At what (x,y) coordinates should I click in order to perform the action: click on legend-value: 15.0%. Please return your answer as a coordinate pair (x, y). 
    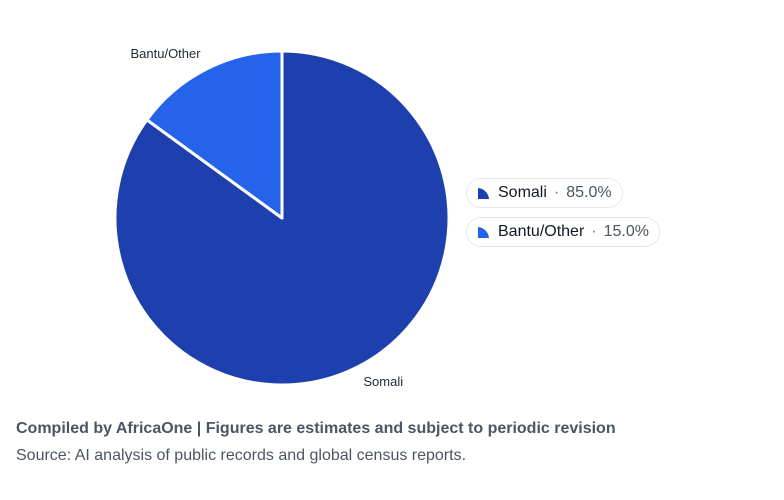
    Looking at the image, I should click on (626, 231).